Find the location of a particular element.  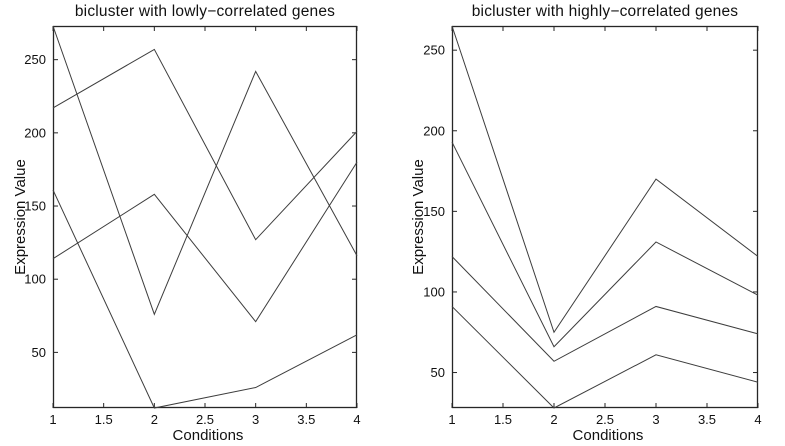

gene-3-line is located at coordinates (605, 309).